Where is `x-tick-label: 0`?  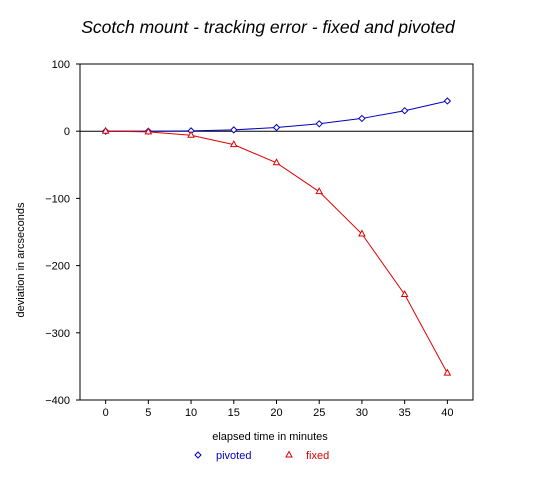 x-tick-label: 0 is located at coordinates (106, 413).